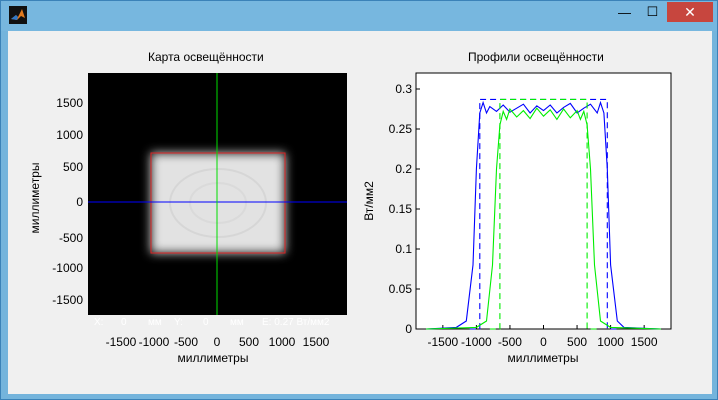  Describe the element at coordinates (213, 358) in the screenshot. I see `left-xaxis-label: миллиметры` at that location.